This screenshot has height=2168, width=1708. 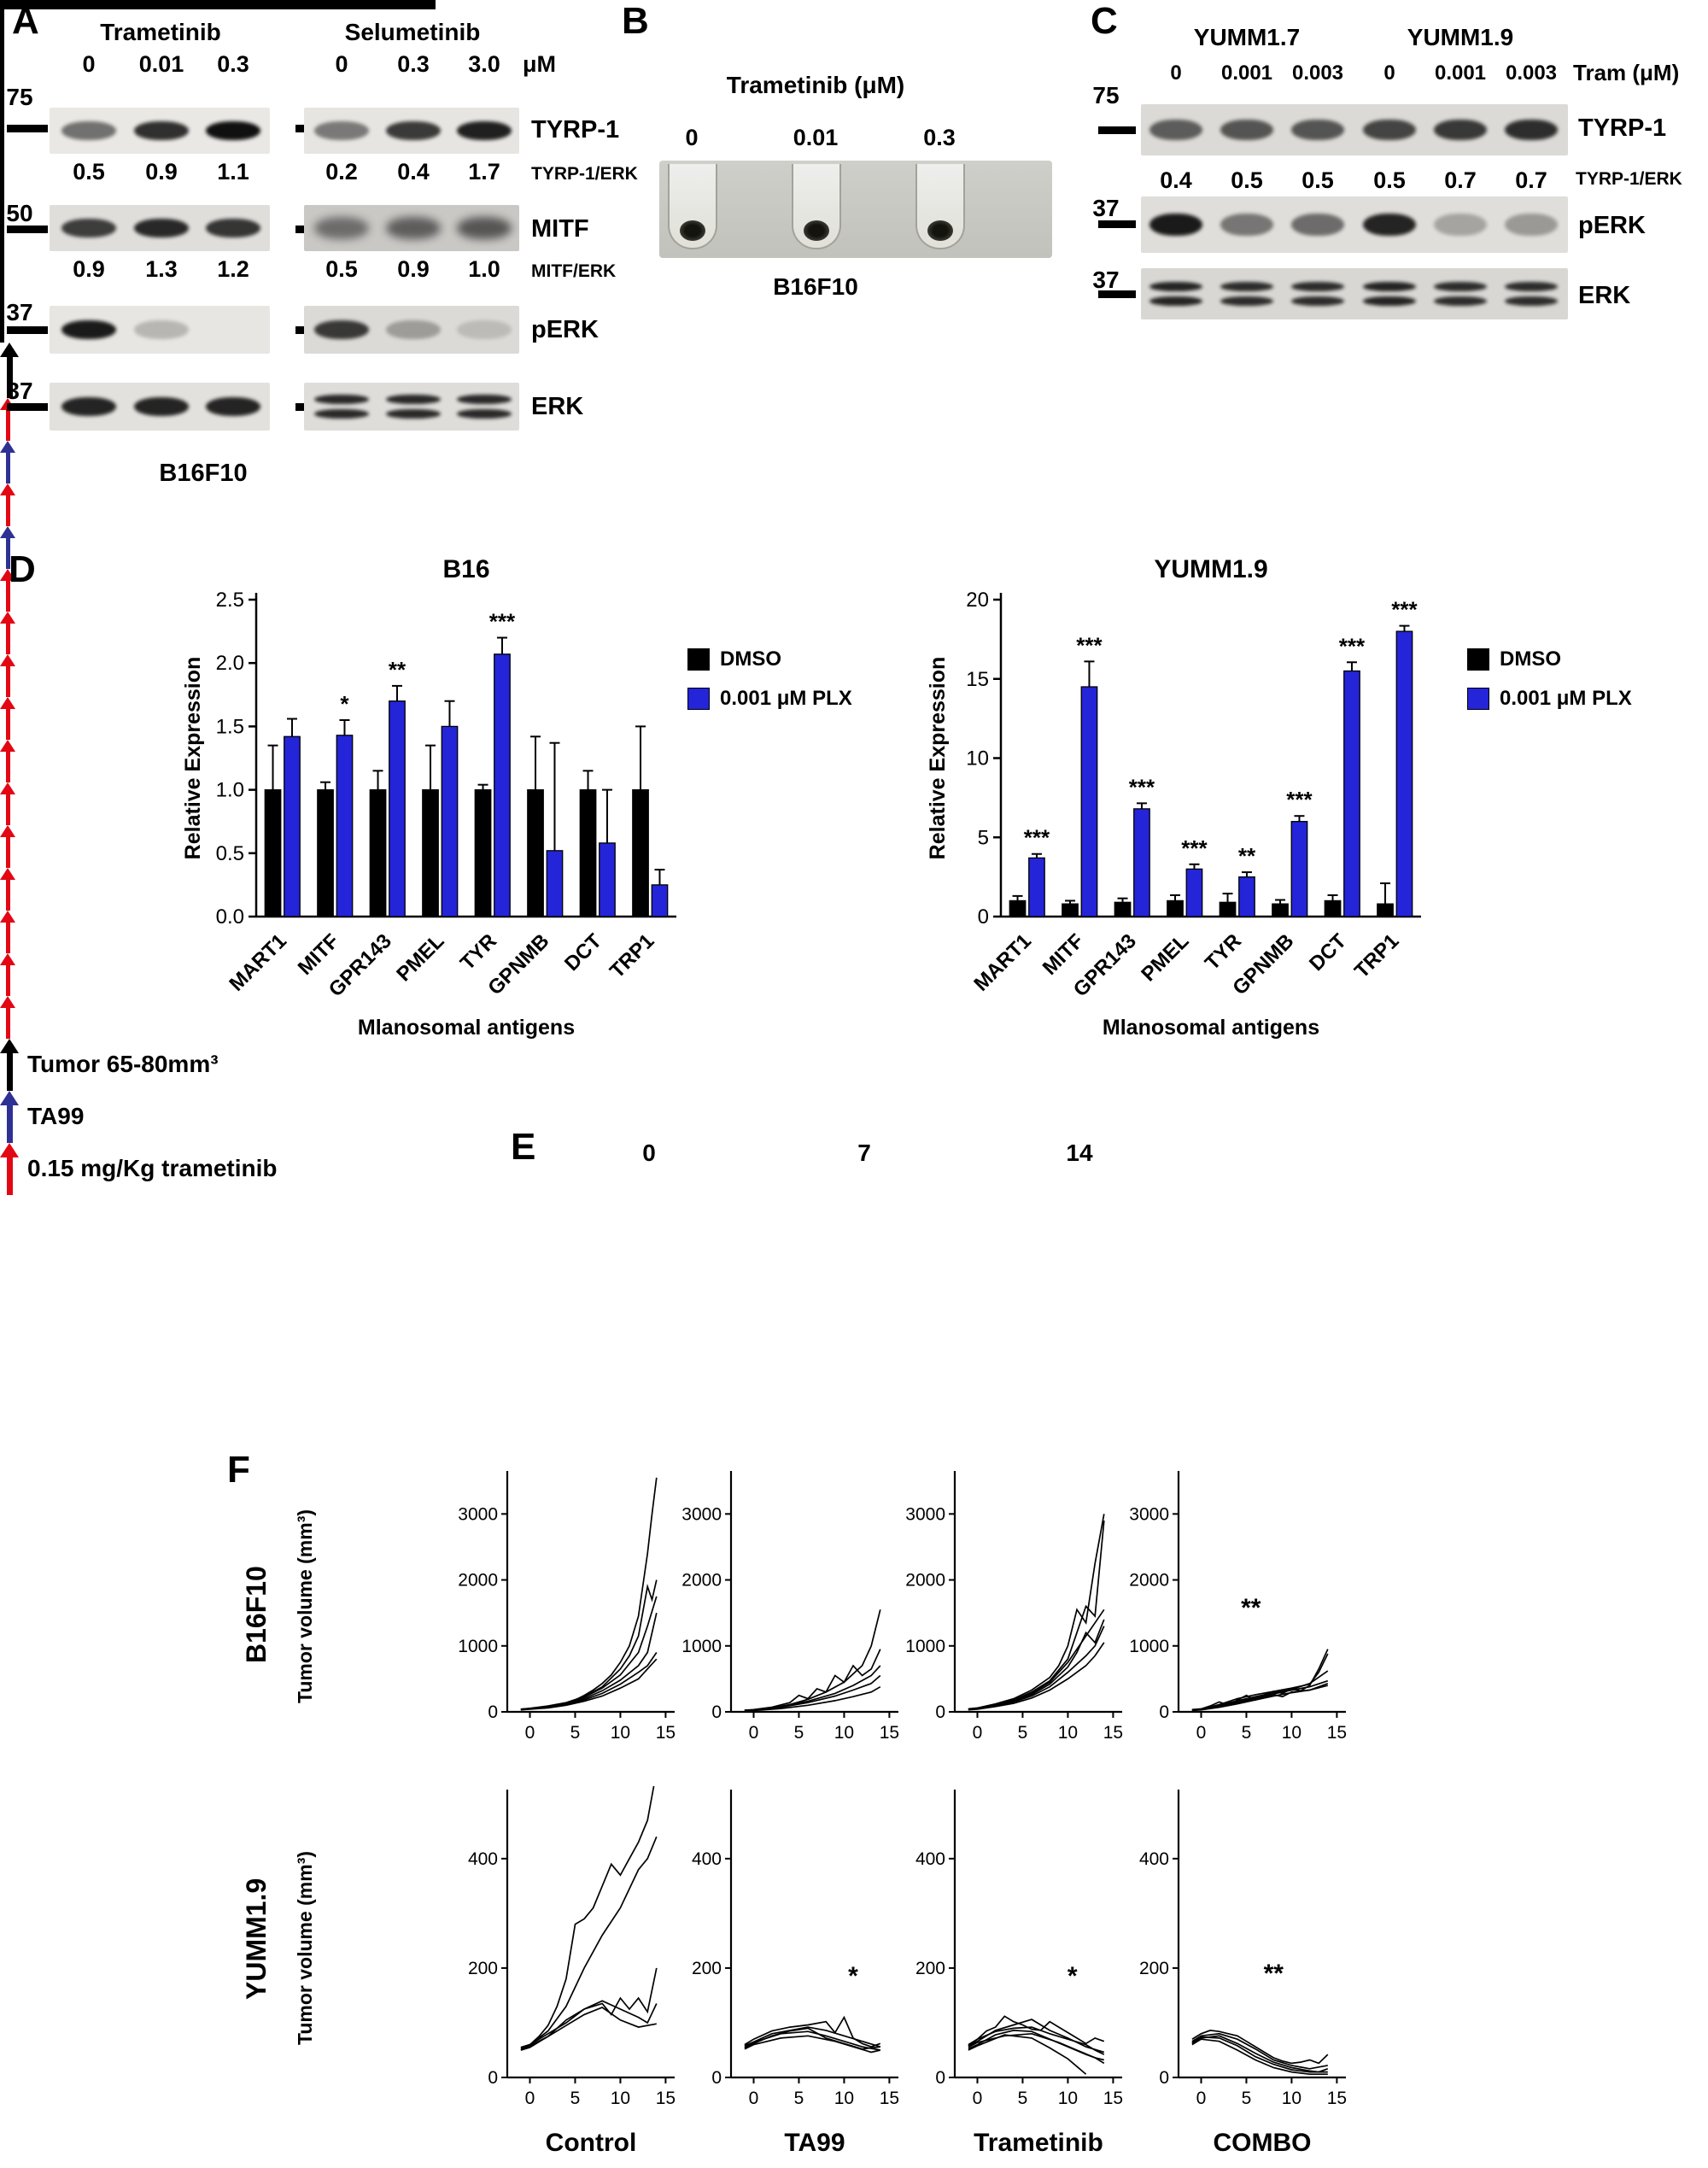 What do you see at coordinates (9, 1124) in the screenshot?
I see `arrow-part` at bounding box center [9, 1124].